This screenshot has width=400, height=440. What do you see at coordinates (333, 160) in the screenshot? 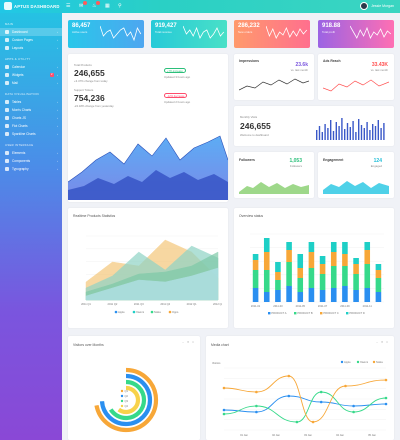
I see `engagement-title: Engagement` at bounding box center [333, 160].